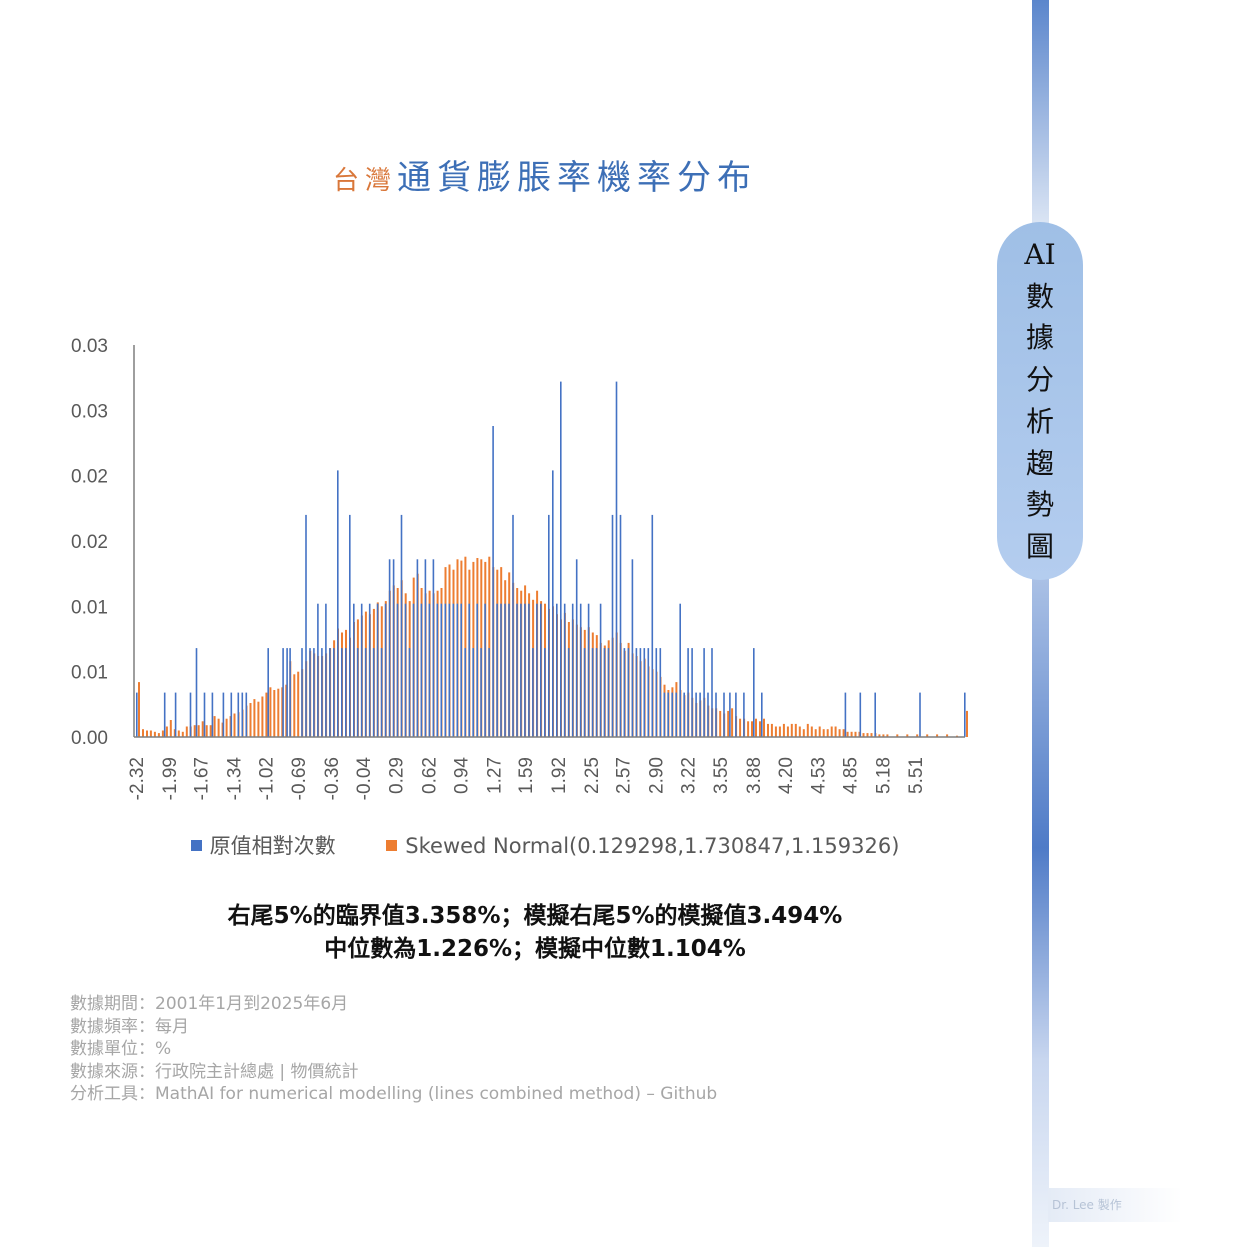 This screenshot has width=1247, height=1247. I want to click on chart-title-main: 通貨膨脹率機率分布, so click(577, 178).